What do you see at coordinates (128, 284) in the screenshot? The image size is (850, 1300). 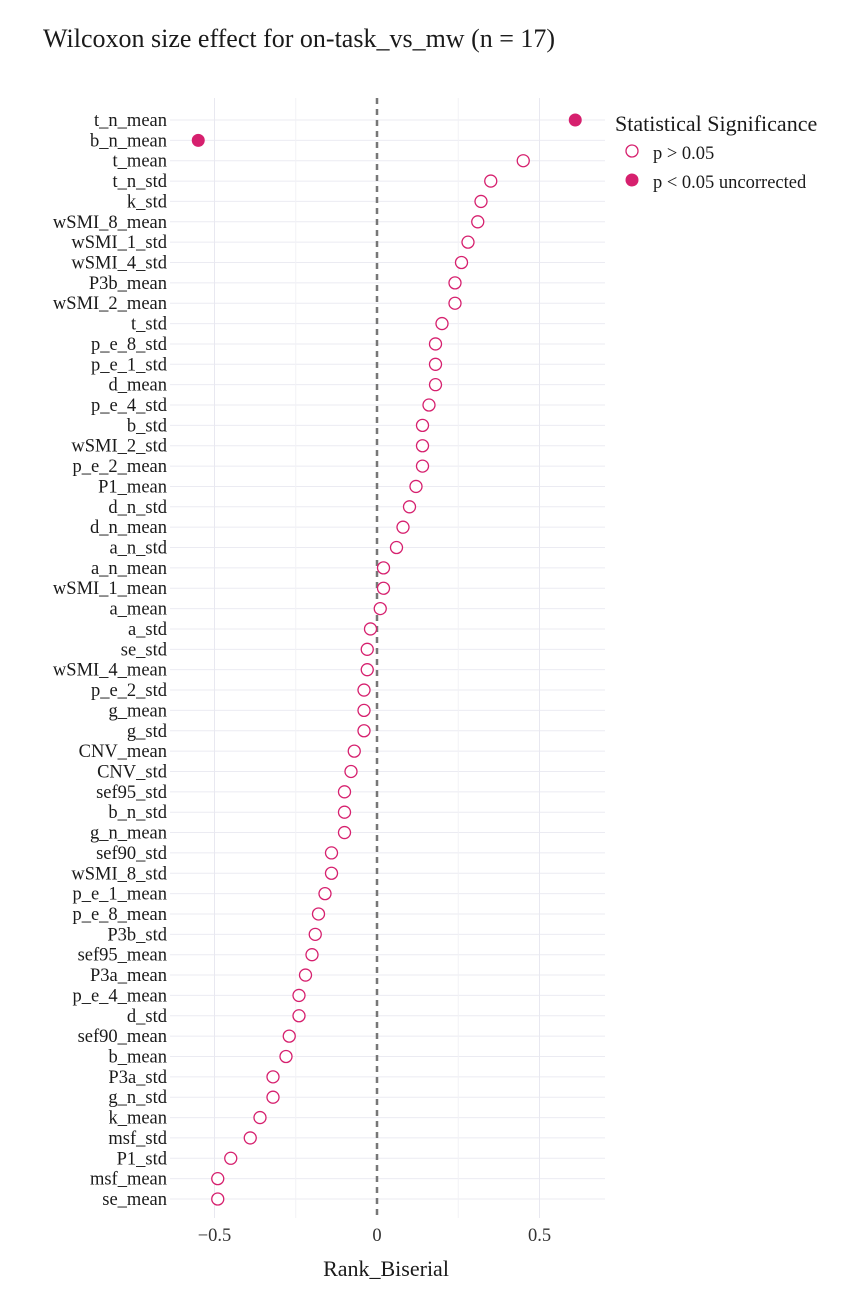 I see `y-tick-label: P3b_mean` at bounding box center [128, 284].